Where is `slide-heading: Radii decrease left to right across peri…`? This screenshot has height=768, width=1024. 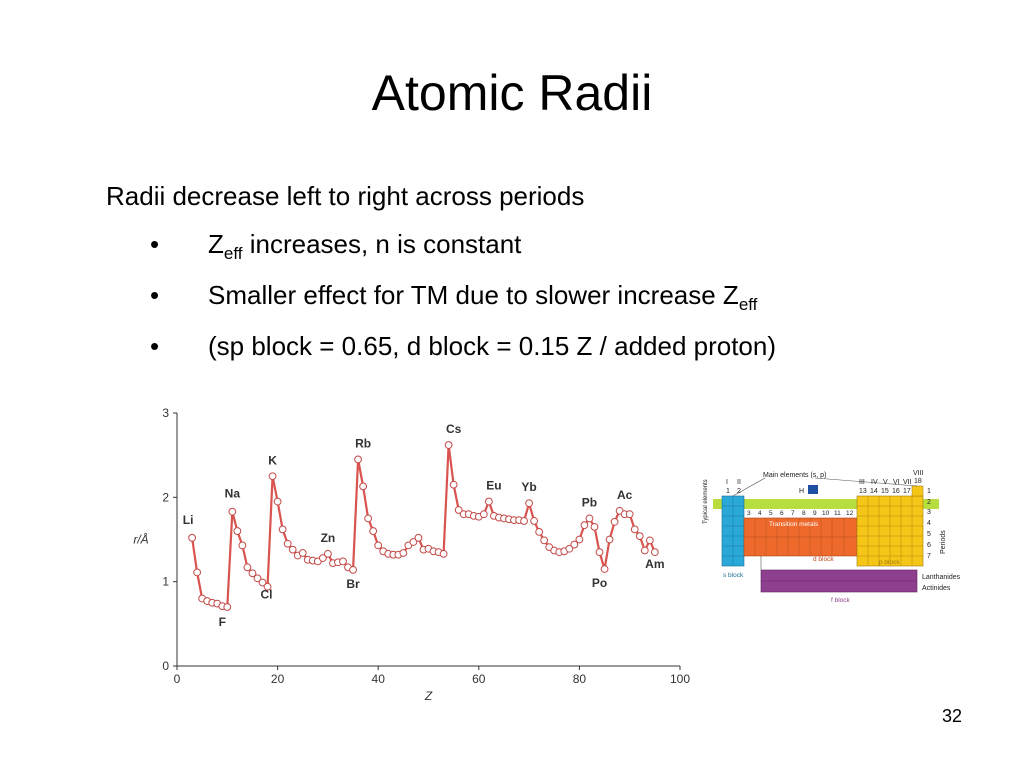
slide-heading: Radii decrease left to right across peri… is located at coordinates (345, 196).